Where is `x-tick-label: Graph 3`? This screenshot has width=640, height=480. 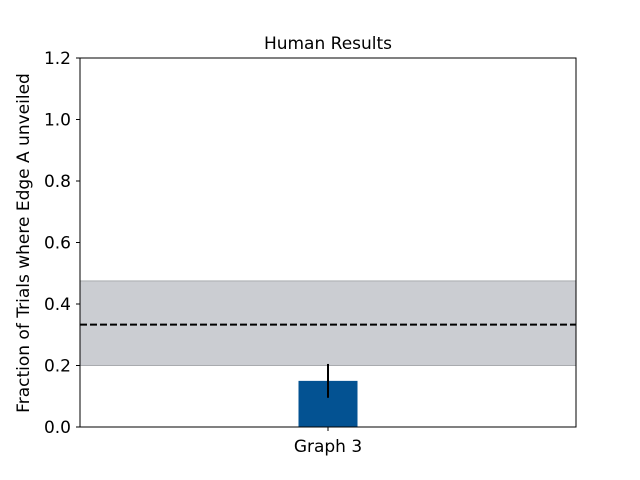
x-tick-label: Graph 3 is located at coordinates (328, 447).